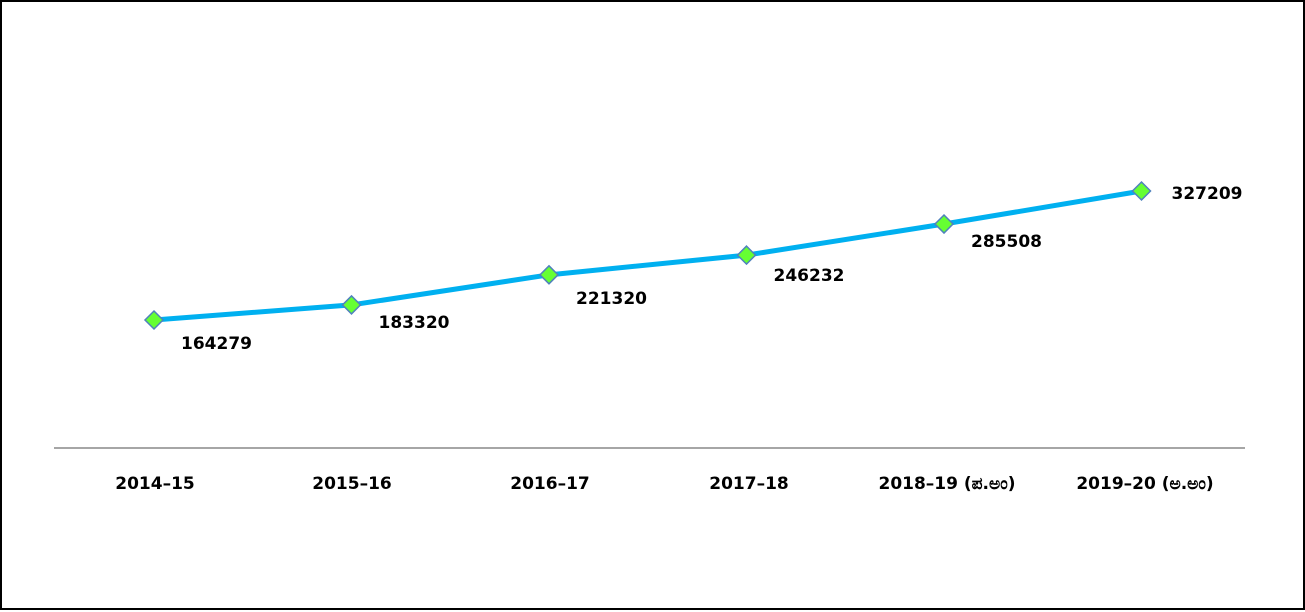  Describe the element at coordinates (1006, 242) in the screenshot. I see `data-label: 285508` at that location.